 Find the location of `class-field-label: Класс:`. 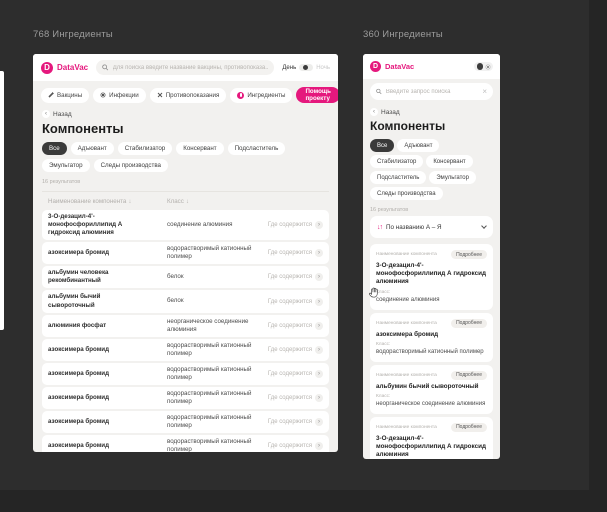

class-field-label: Класс: is located at coordinates (383, 292).